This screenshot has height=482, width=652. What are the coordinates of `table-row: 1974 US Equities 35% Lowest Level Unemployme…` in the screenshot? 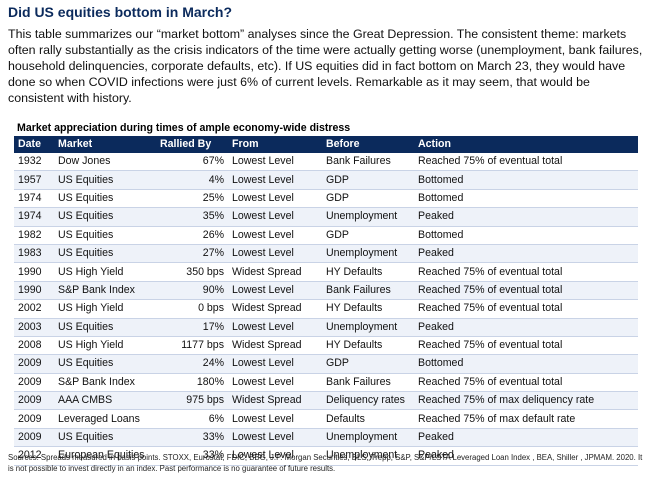 It's located at (326, 217).